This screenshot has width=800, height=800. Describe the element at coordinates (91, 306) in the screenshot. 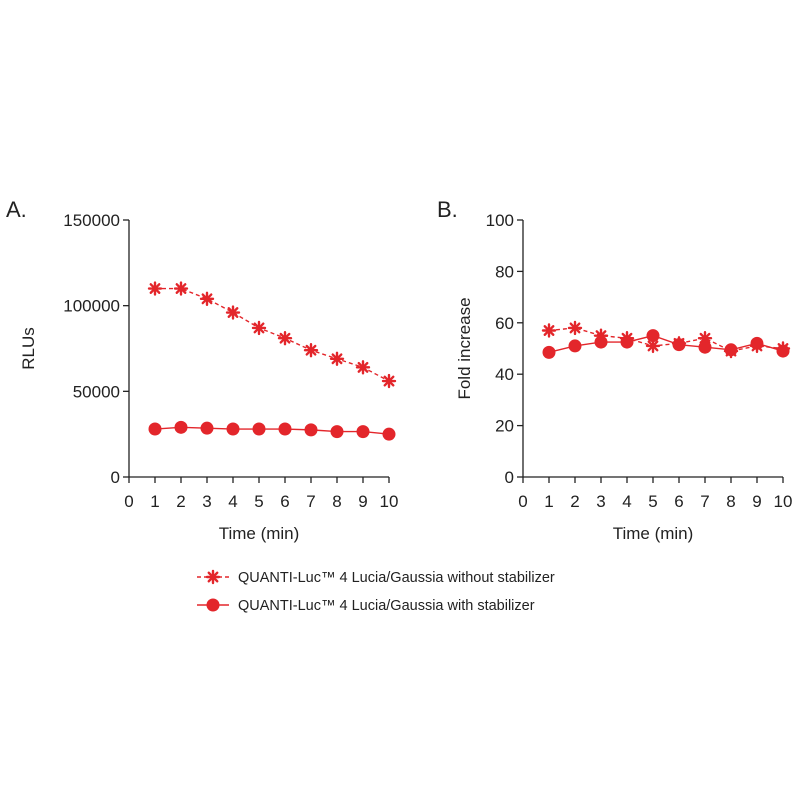

I see `y-tick-label: 100000` at that location.